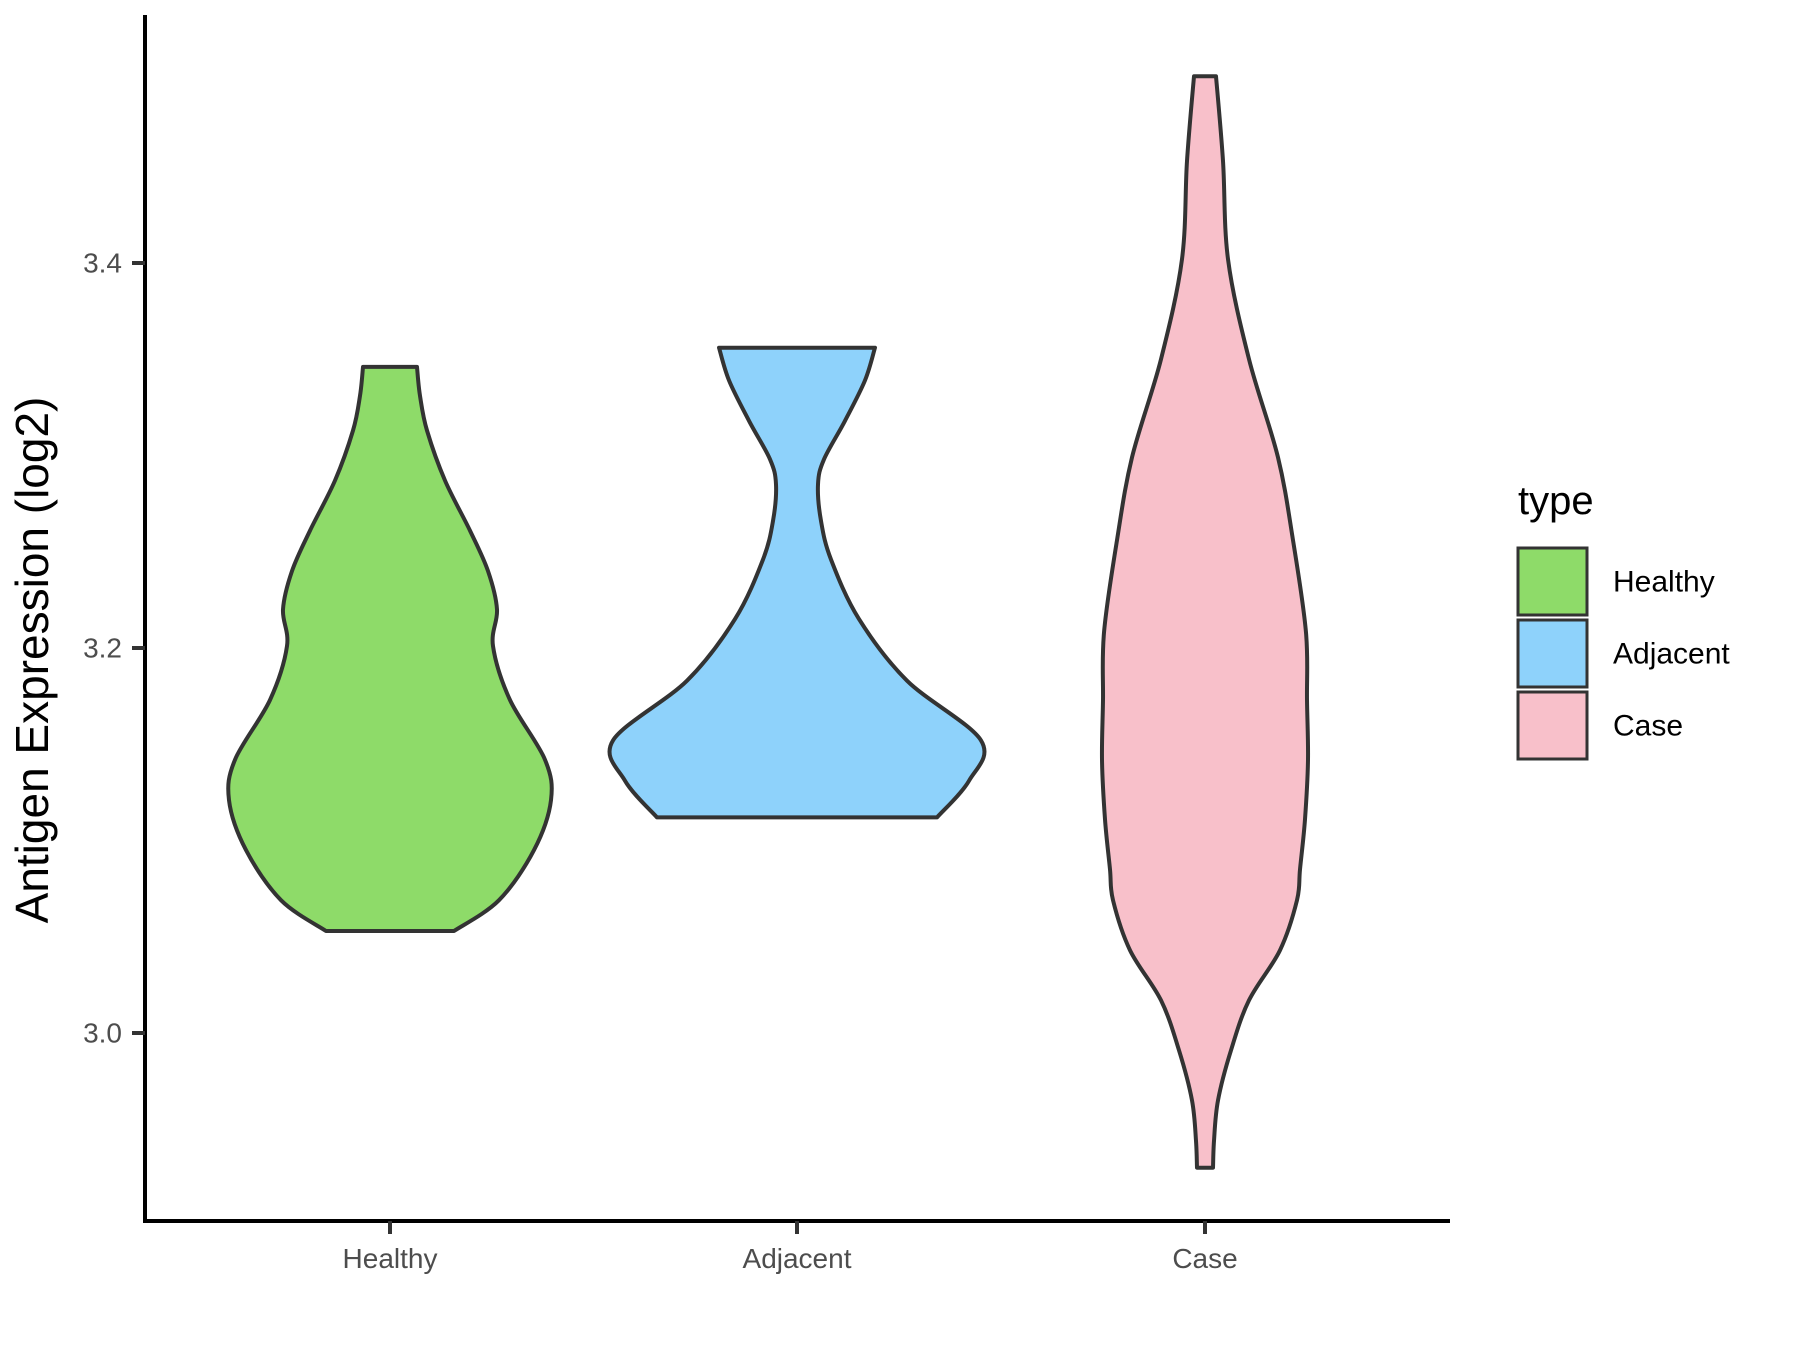 Image resolution: width=1800 pixels, height=1355 pixels. I want to click on x-tick-label-healthy: Healthy, so click(390, 1258).